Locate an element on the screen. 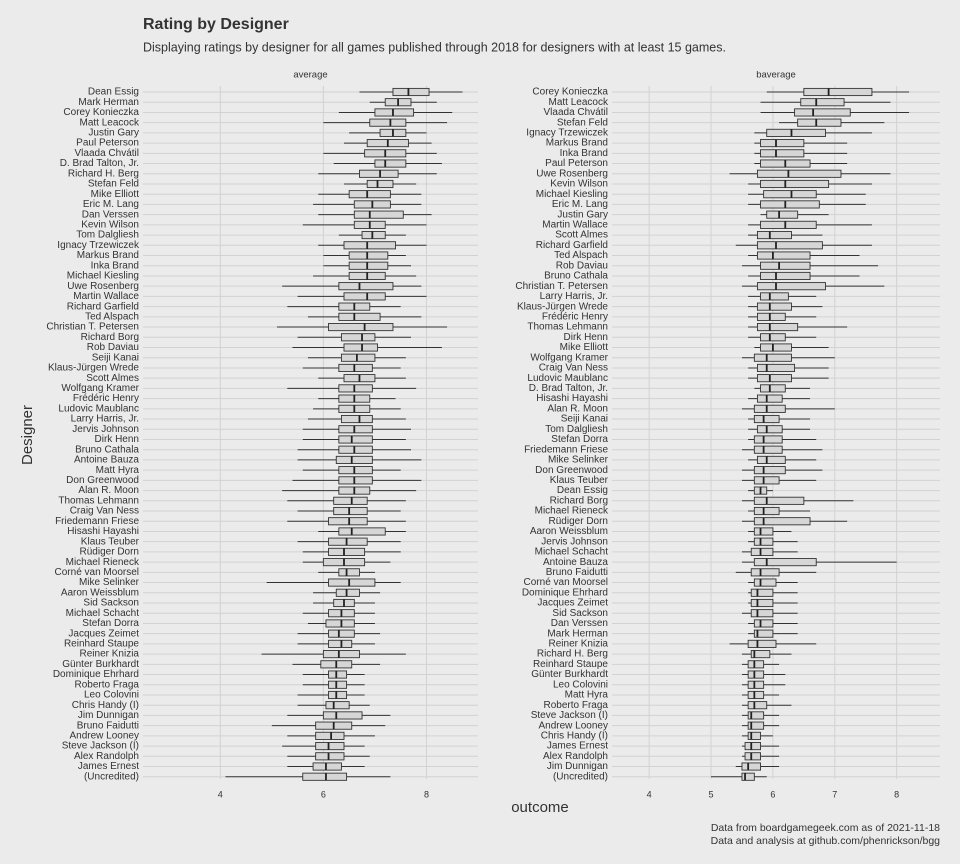 The image size is (960, 864). y-tick-label: Chris Handy (I) is located at coordinates (105, 705).